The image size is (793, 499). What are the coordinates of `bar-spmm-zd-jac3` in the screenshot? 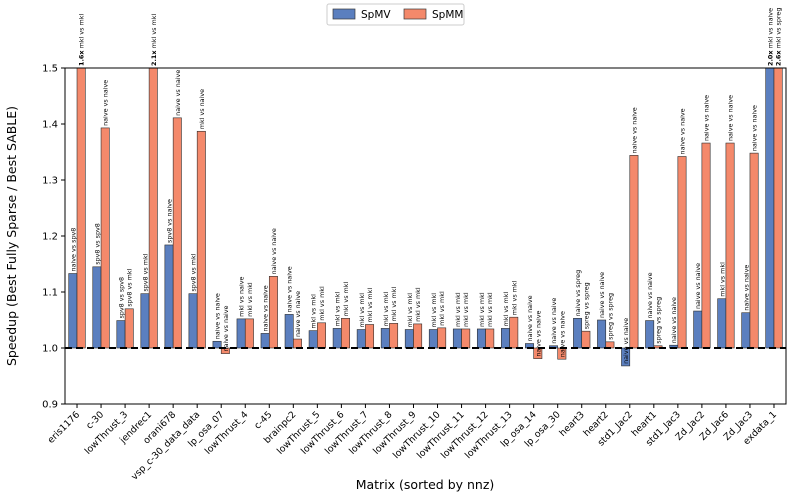 It's located at (754, 250).